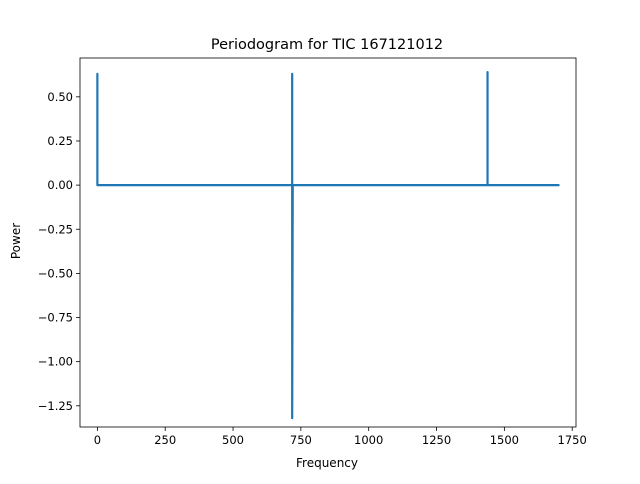 The height and width of the screenshot is (484, 640). I want to click on y-tick-label: −0.25, so click(55, 229).